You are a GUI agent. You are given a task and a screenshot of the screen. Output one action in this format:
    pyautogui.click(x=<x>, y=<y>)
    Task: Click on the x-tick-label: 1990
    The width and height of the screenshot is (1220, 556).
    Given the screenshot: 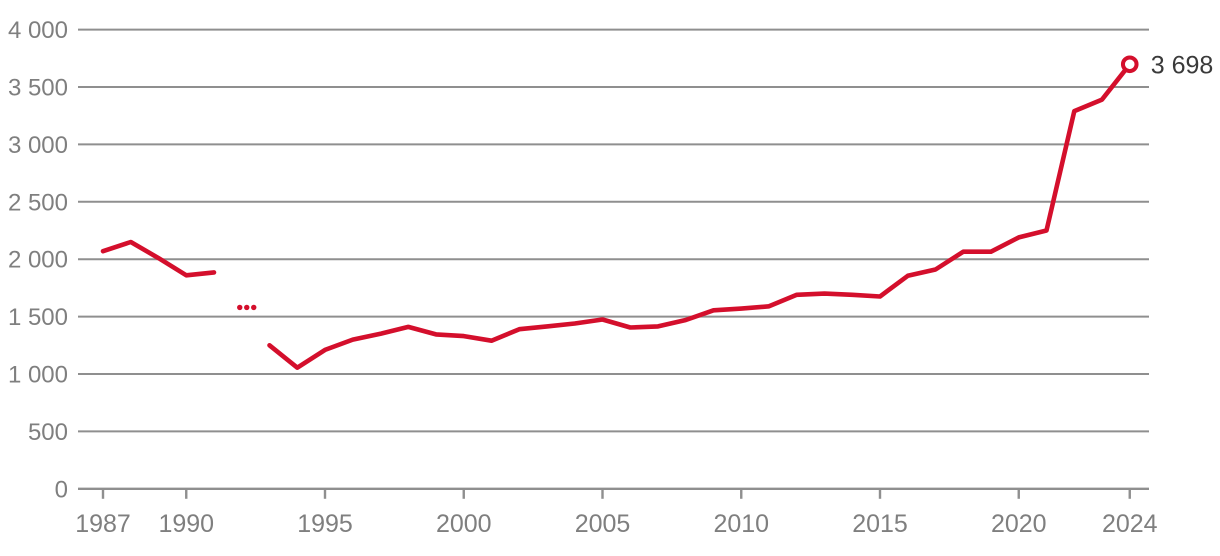 What is the action you would take?
    pyautogui.click(x=186, y=524)
    